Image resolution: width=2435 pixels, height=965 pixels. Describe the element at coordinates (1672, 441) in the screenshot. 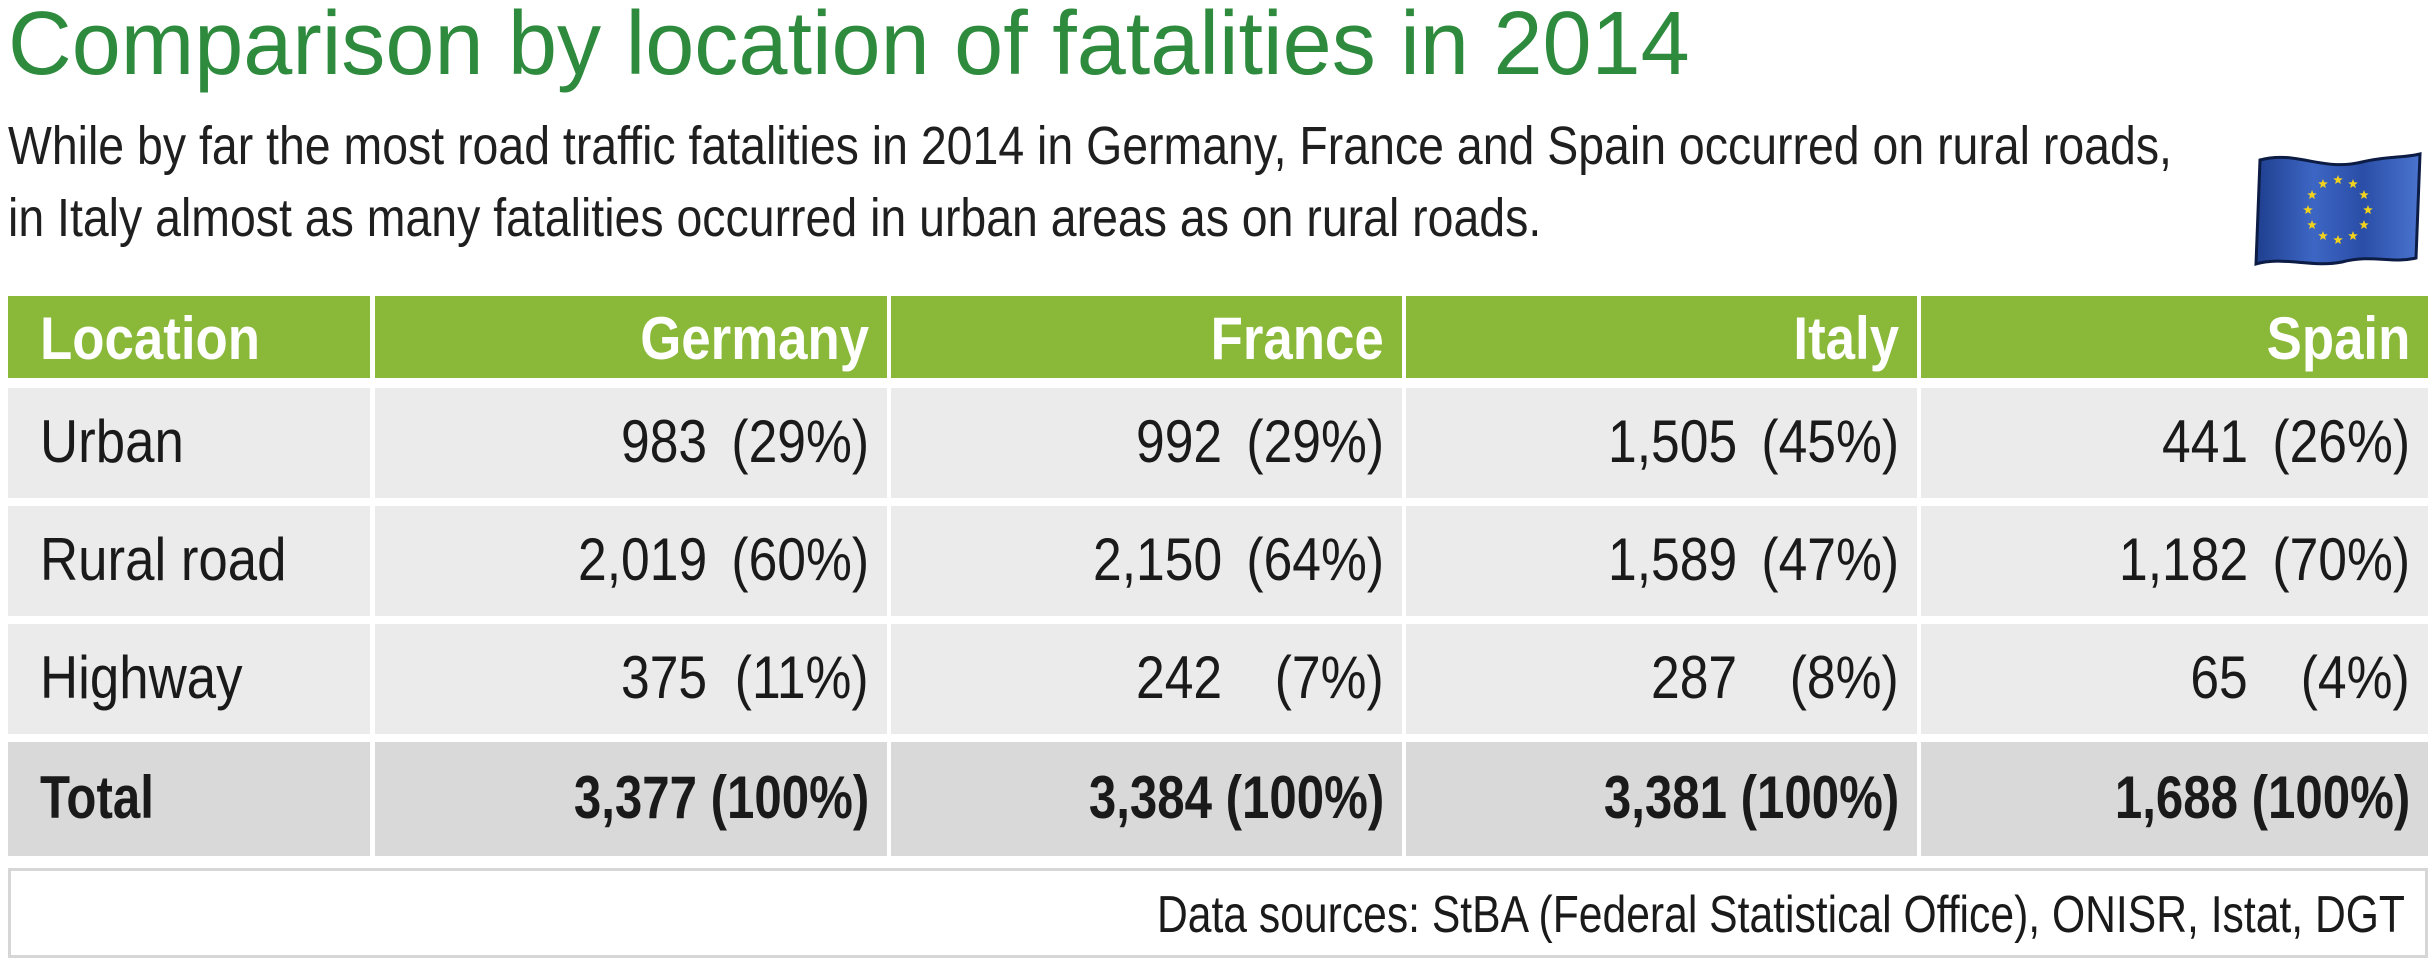

I see `fatality-count: 1,505` at that location.